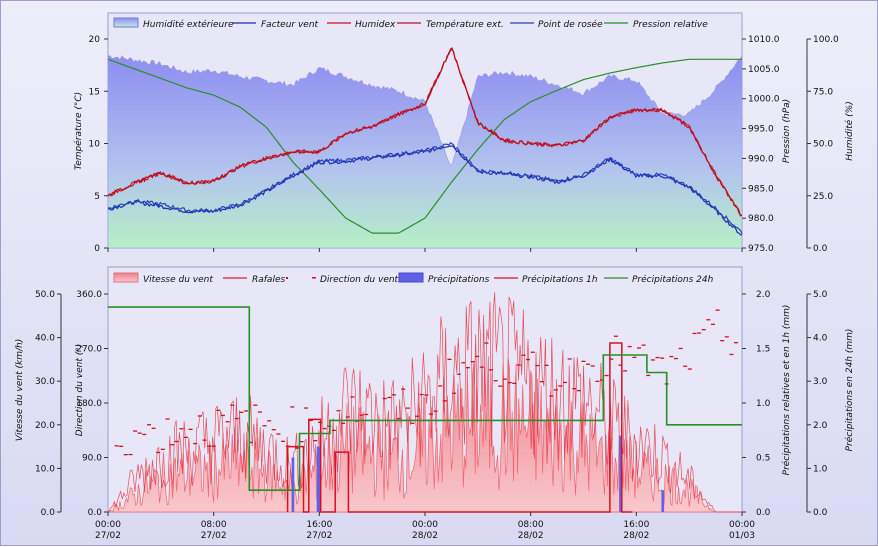  Describe the element at coordinates (314, 278) in the screenshot. I see `legend-swatch-direction-dot2` at that location.